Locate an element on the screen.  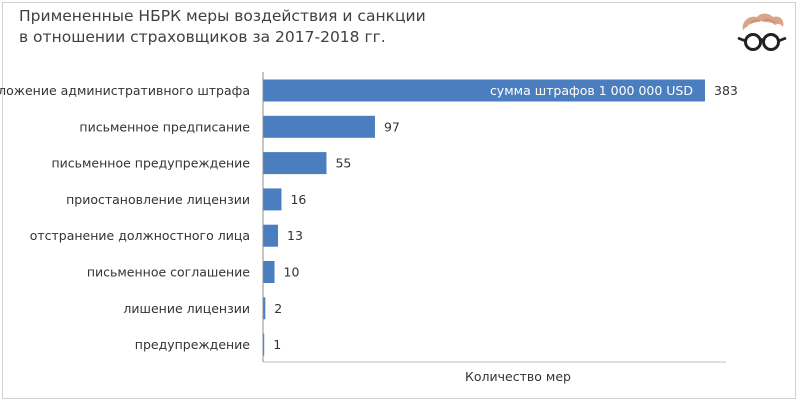
bar-annotation: сумма штрафов 1 000 000 USD is located at coordinates (591, 90).